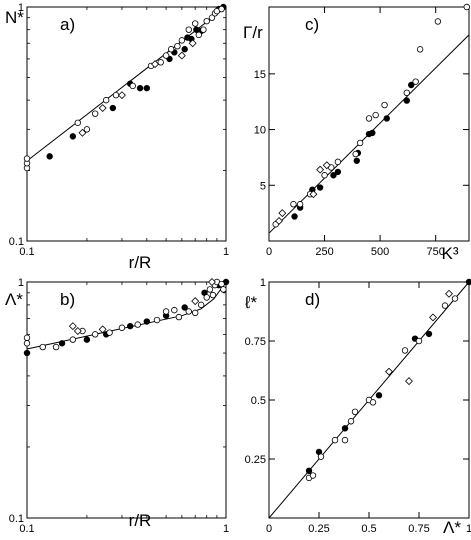 The image size is (471, 540). What do you see at coordinates (255, 342) in the screenshot?
I see `y-tick-label: 0.75` at bounding box center [255, 342].